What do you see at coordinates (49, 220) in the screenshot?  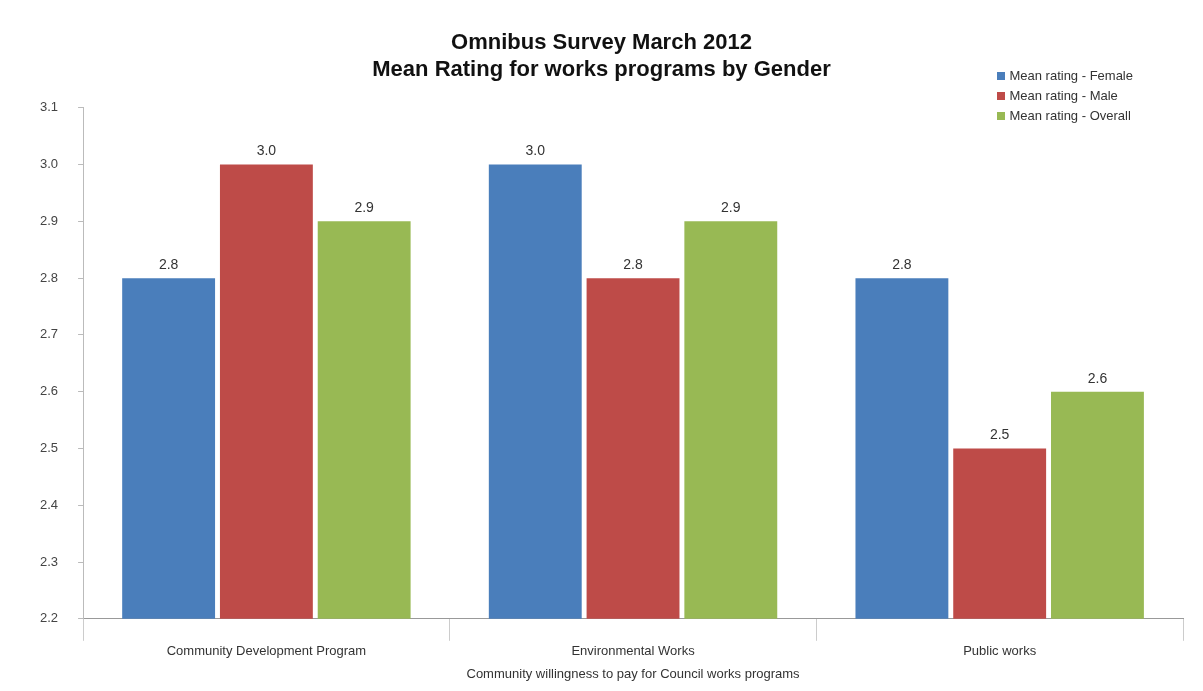 I see `y-tick-label: 2.9` at bounding box center [49, 220].